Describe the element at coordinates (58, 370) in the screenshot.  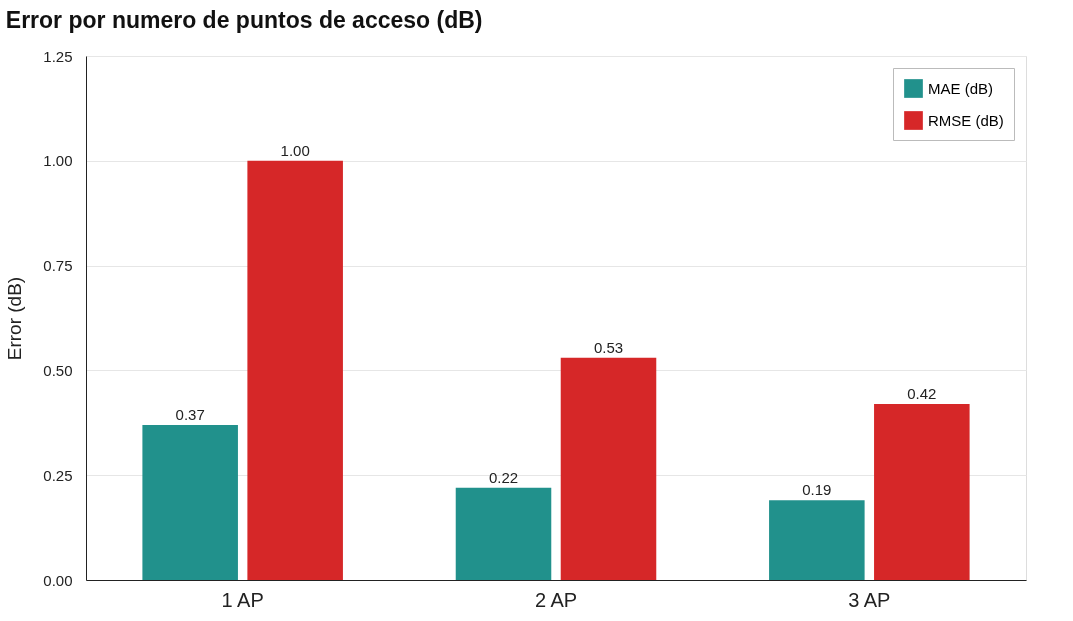
I see `y-tick-label: 0.50` at that location.